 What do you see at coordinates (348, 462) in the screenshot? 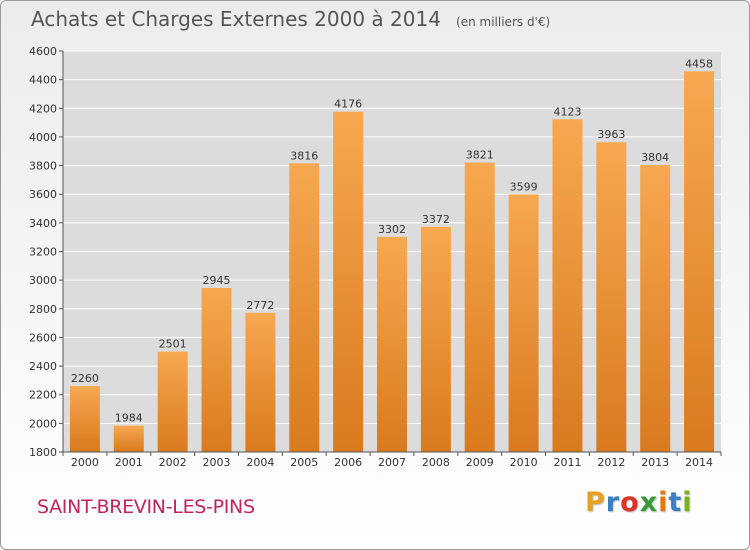
I see `x-tick-label-2006: 2006` at bounding box center [348, 462].